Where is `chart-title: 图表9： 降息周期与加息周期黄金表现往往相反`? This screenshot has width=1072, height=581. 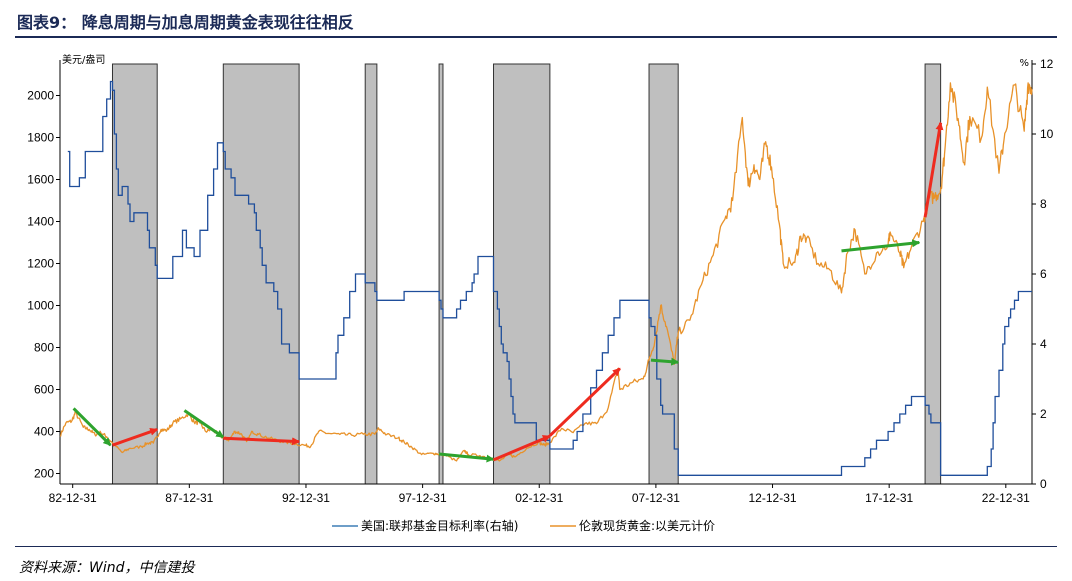 chart-title: 图表9： 降息周期与加息周期黄金表现往往相反 is located at coordinates (185, 22).